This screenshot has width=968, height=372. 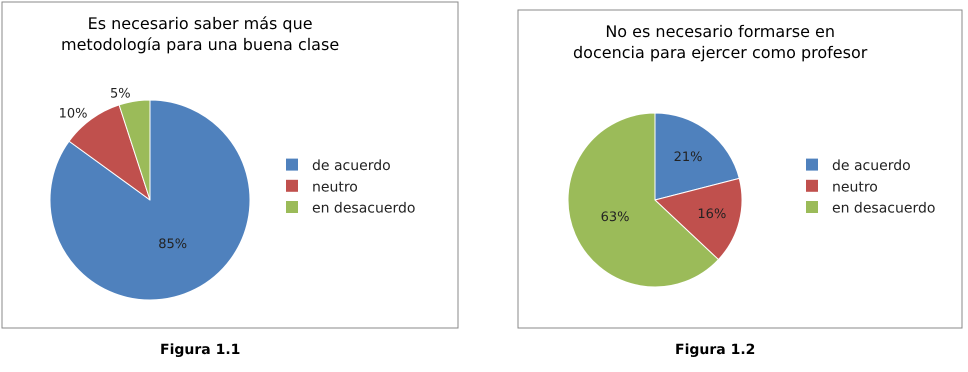 I want to click on data-label: 10%, so click(x=73, y=114).